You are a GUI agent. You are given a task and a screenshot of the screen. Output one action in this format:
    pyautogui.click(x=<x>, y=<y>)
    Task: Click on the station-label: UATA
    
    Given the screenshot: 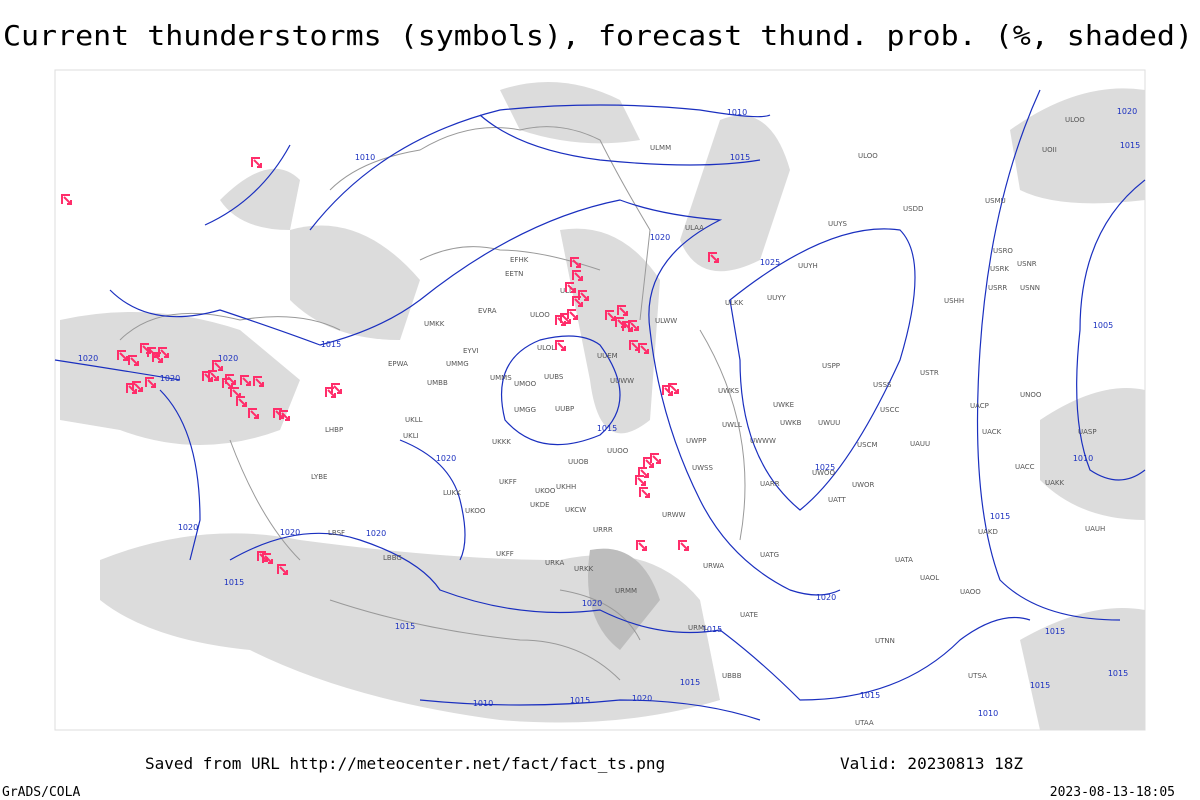 What is the action you would take?
    pyautogui.click(x=904, y=560)
    